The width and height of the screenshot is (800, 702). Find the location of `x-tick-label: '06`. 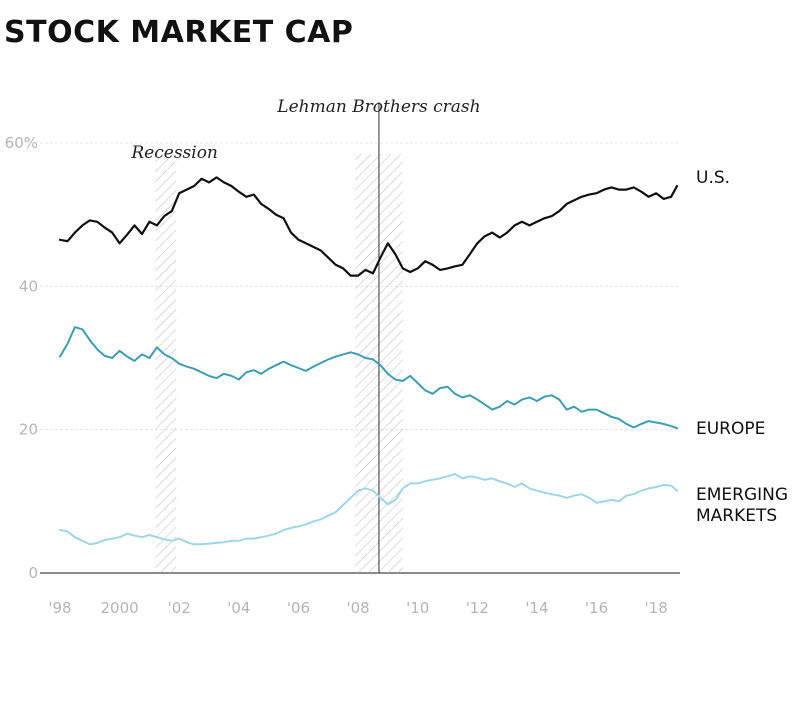

x-tick-label: '06 is located at coordinates (298, 608).